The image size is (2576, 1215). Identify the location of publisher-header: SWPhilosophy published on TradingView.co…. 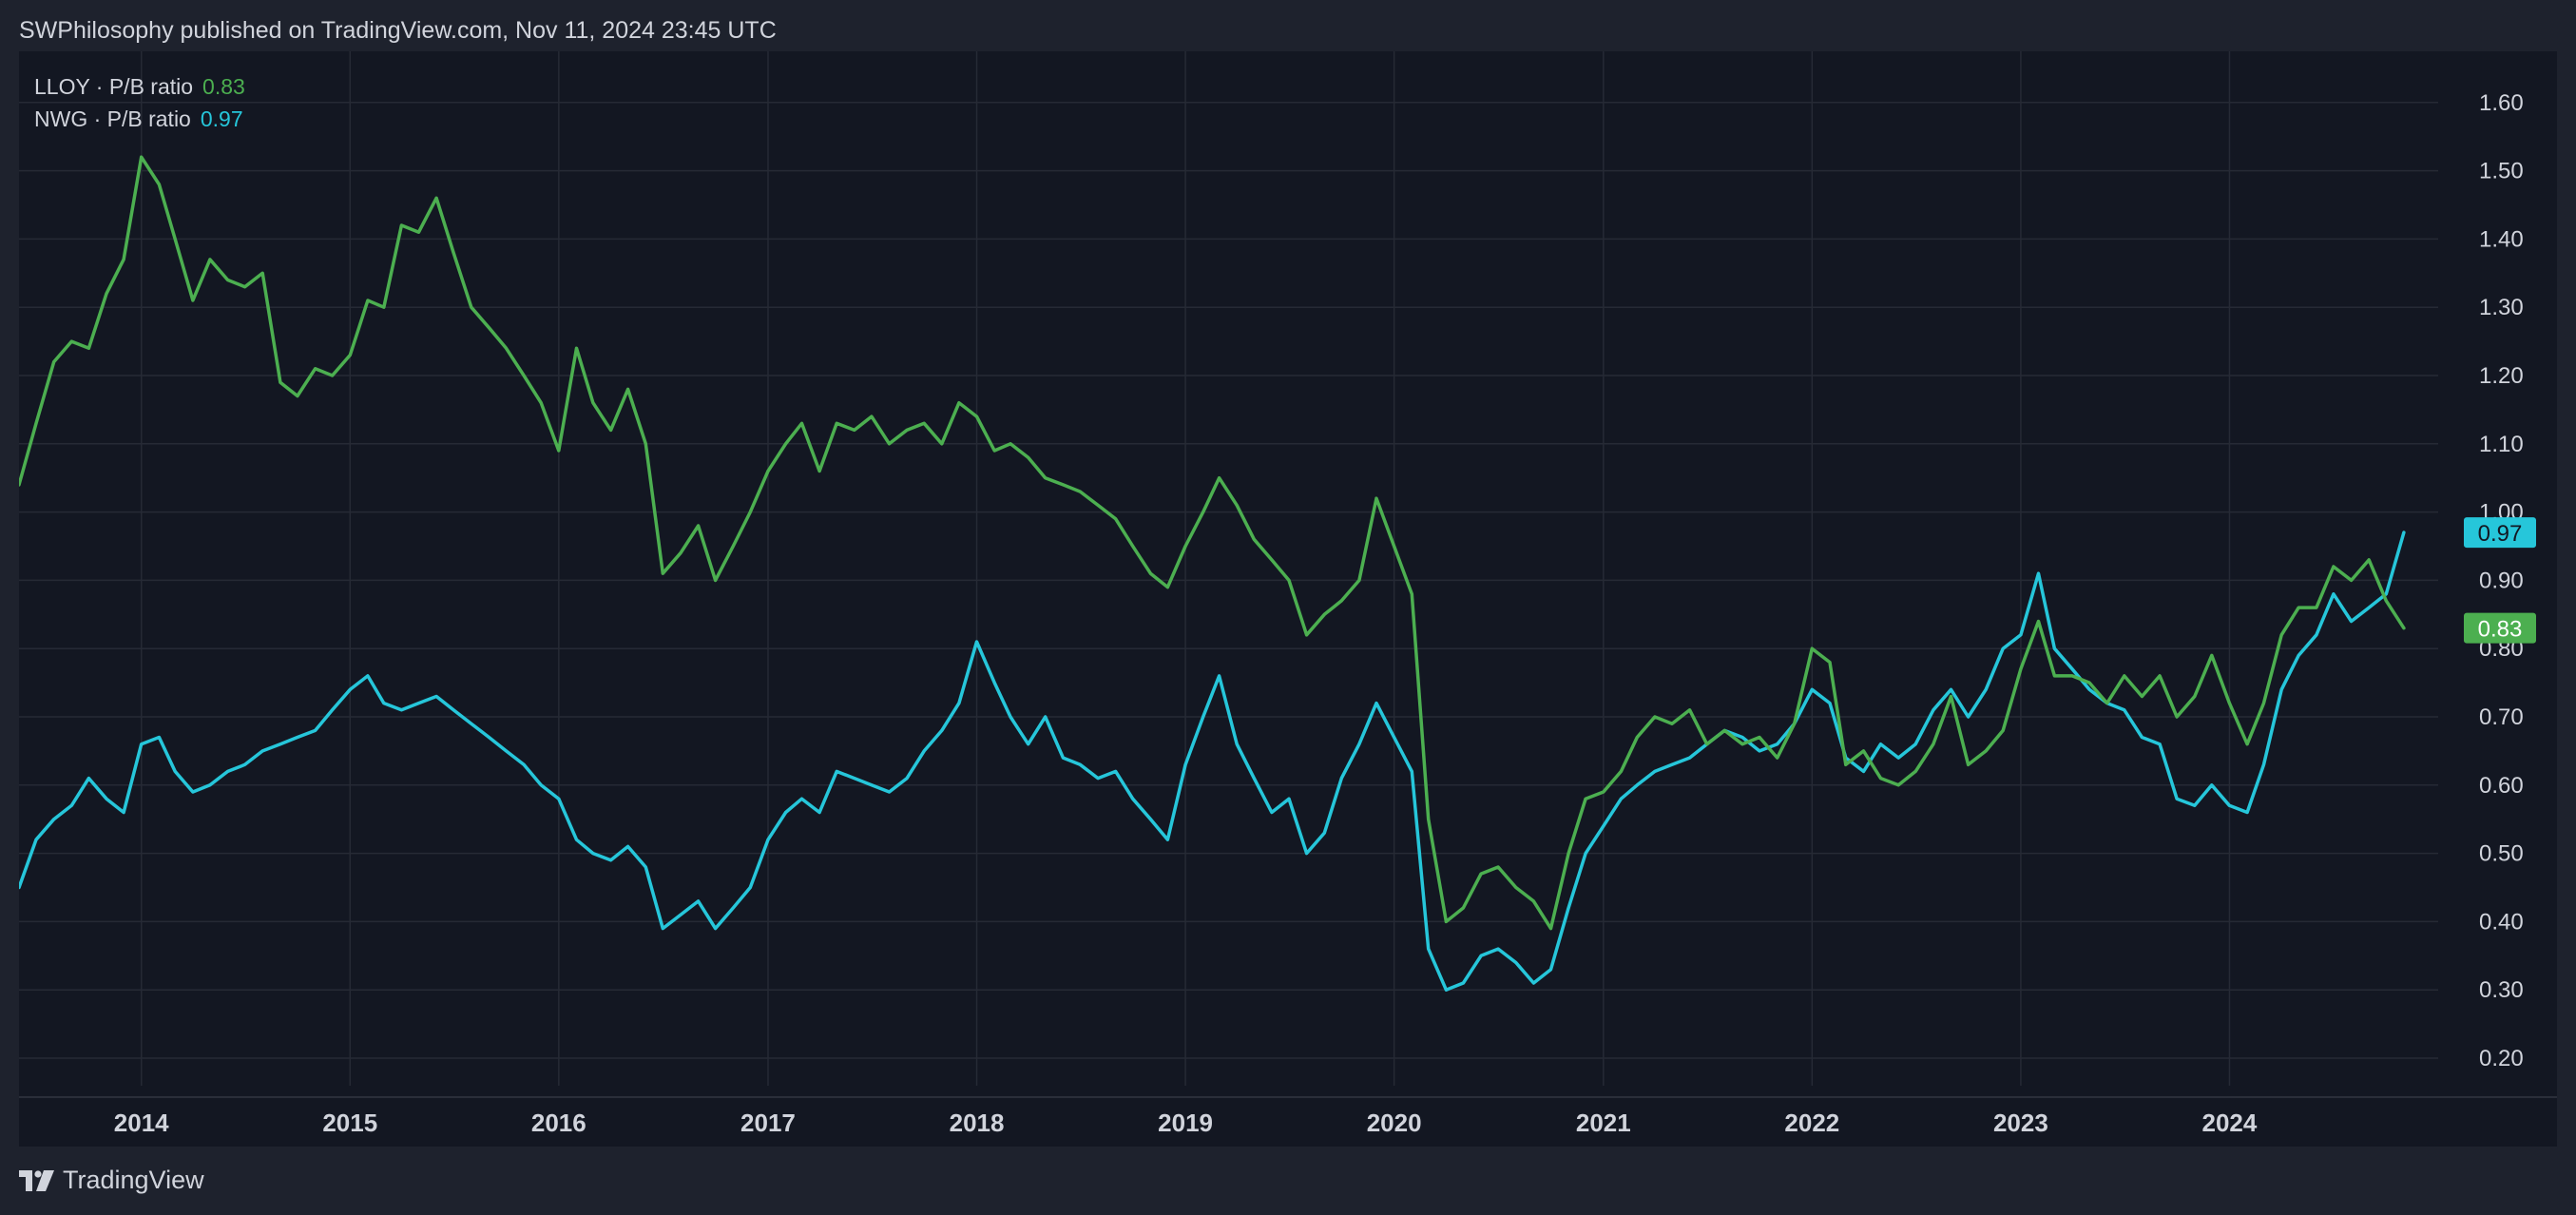
(398, 30).